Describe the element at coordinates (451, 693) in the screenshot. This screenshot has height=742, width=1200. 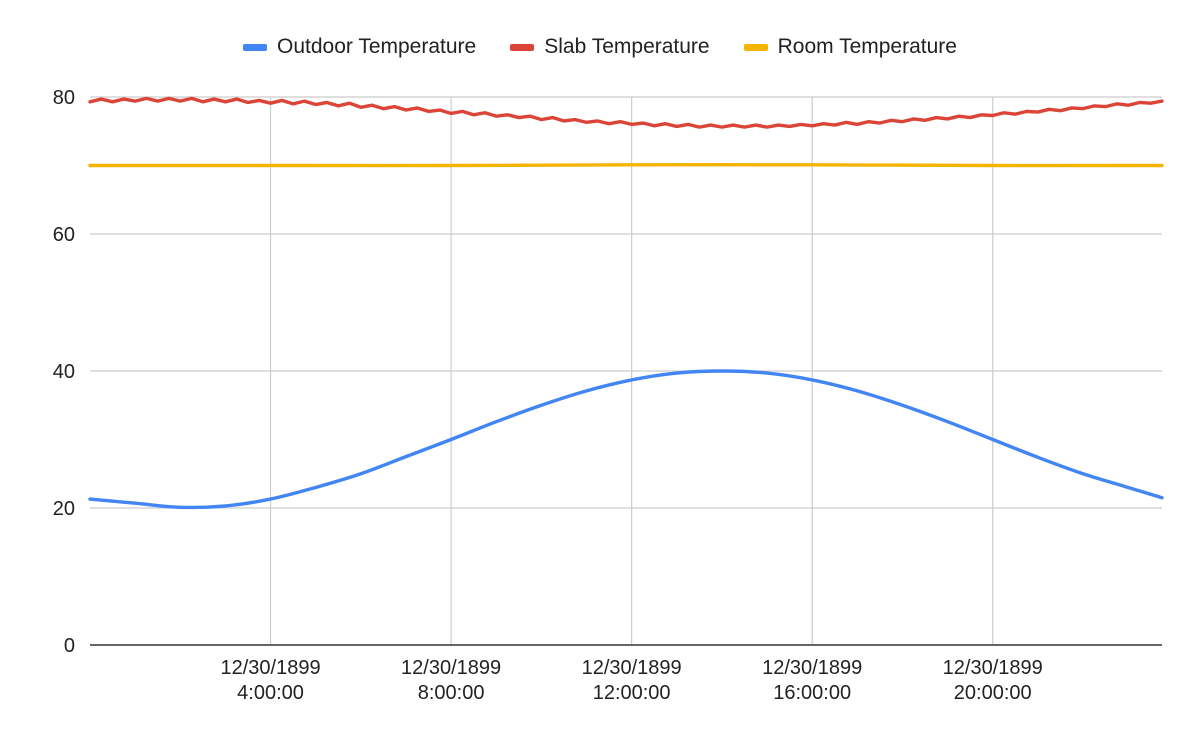
I see `x-tick-time: 8:00:00` at that location.